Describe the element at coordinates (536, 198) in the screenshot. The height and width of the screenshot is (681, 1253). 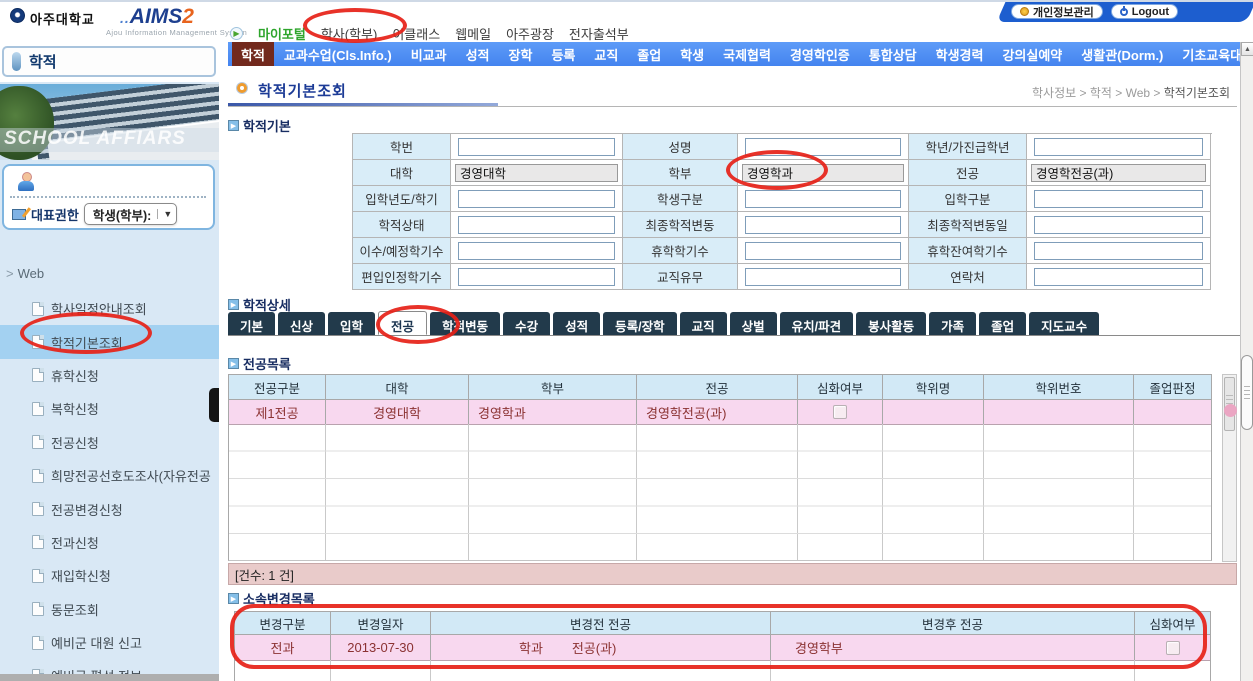
I see `admission-year-input` at that location.